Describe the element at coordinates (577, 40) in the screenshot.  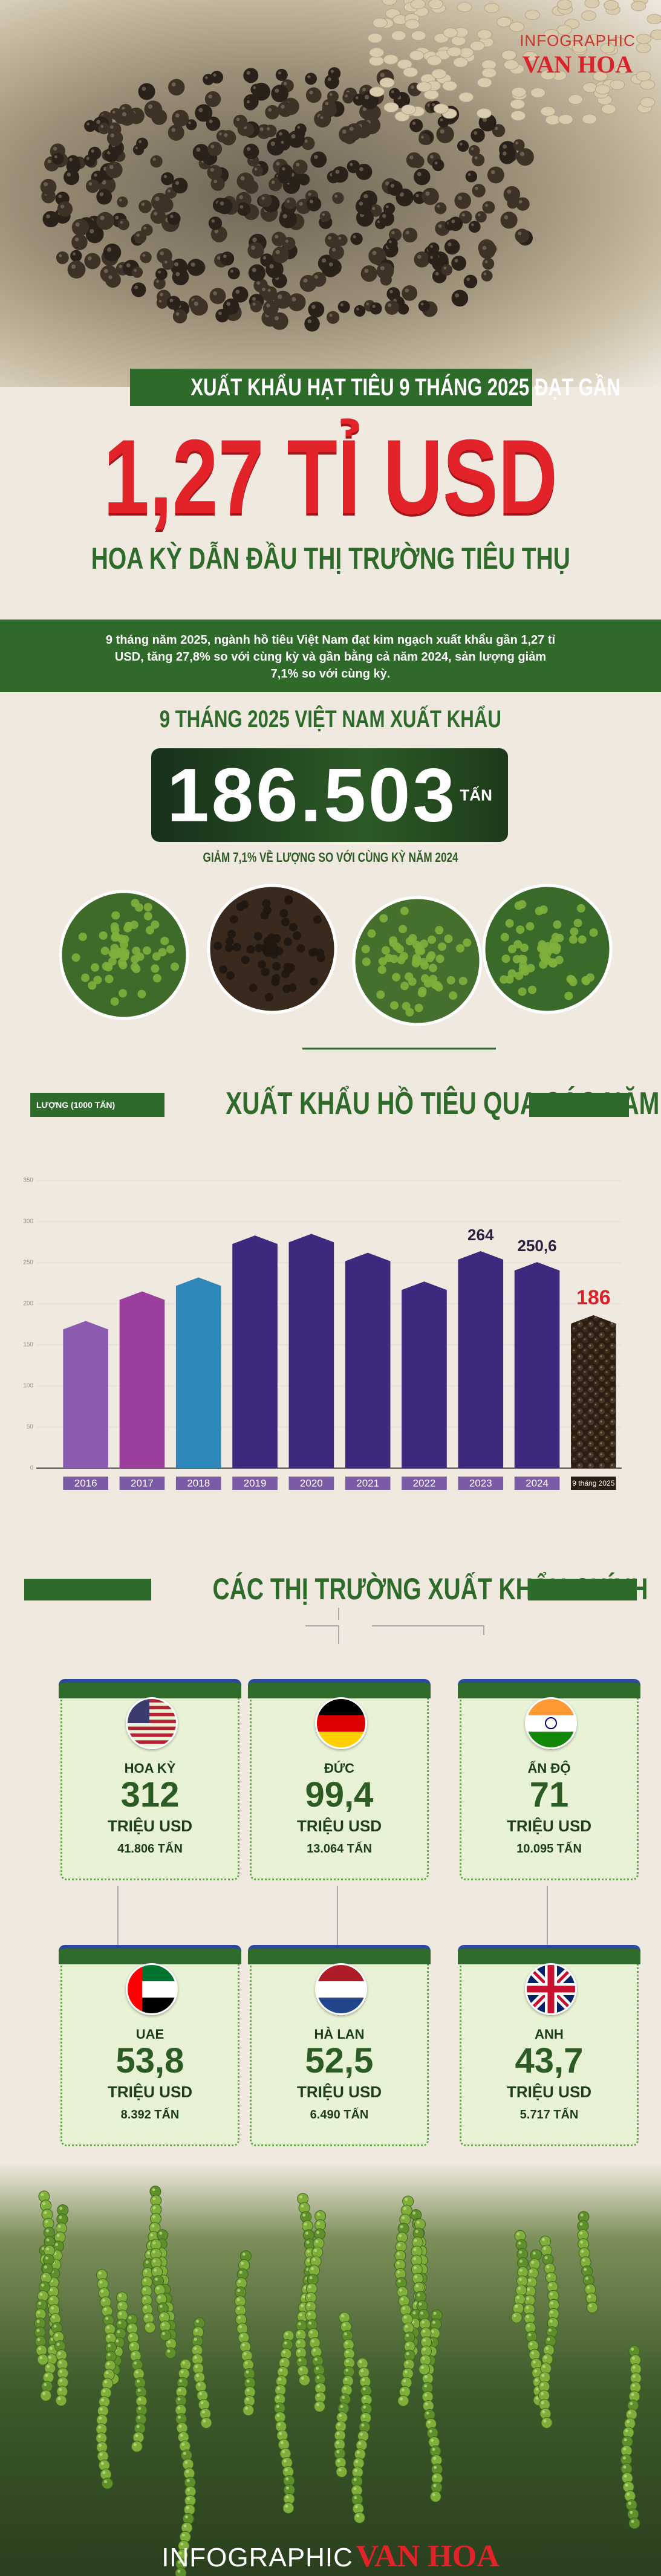
I see `brand-small: INFOGRAPHIC` at that location.